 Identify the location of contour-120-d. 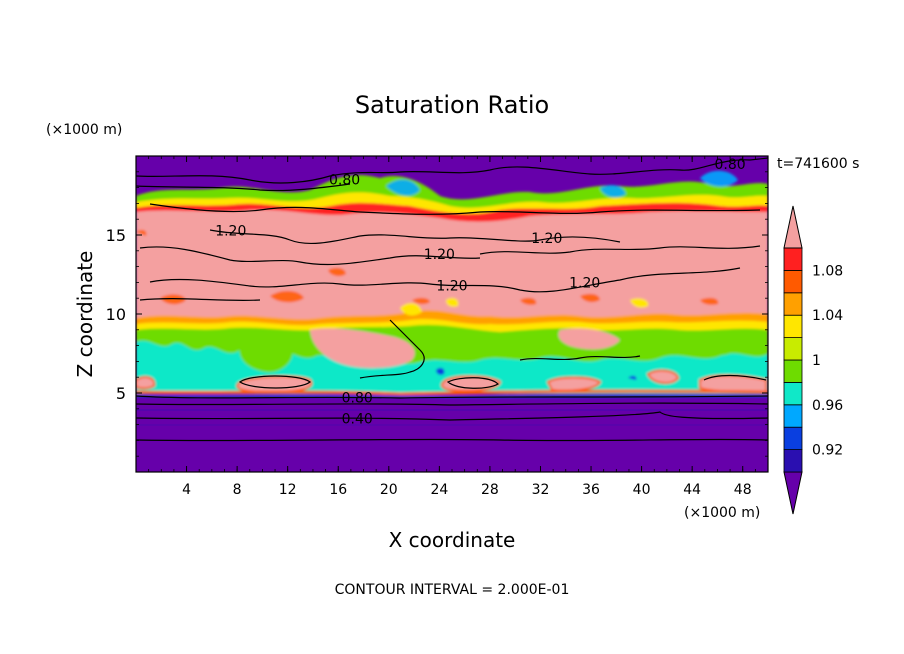
(445, 280).